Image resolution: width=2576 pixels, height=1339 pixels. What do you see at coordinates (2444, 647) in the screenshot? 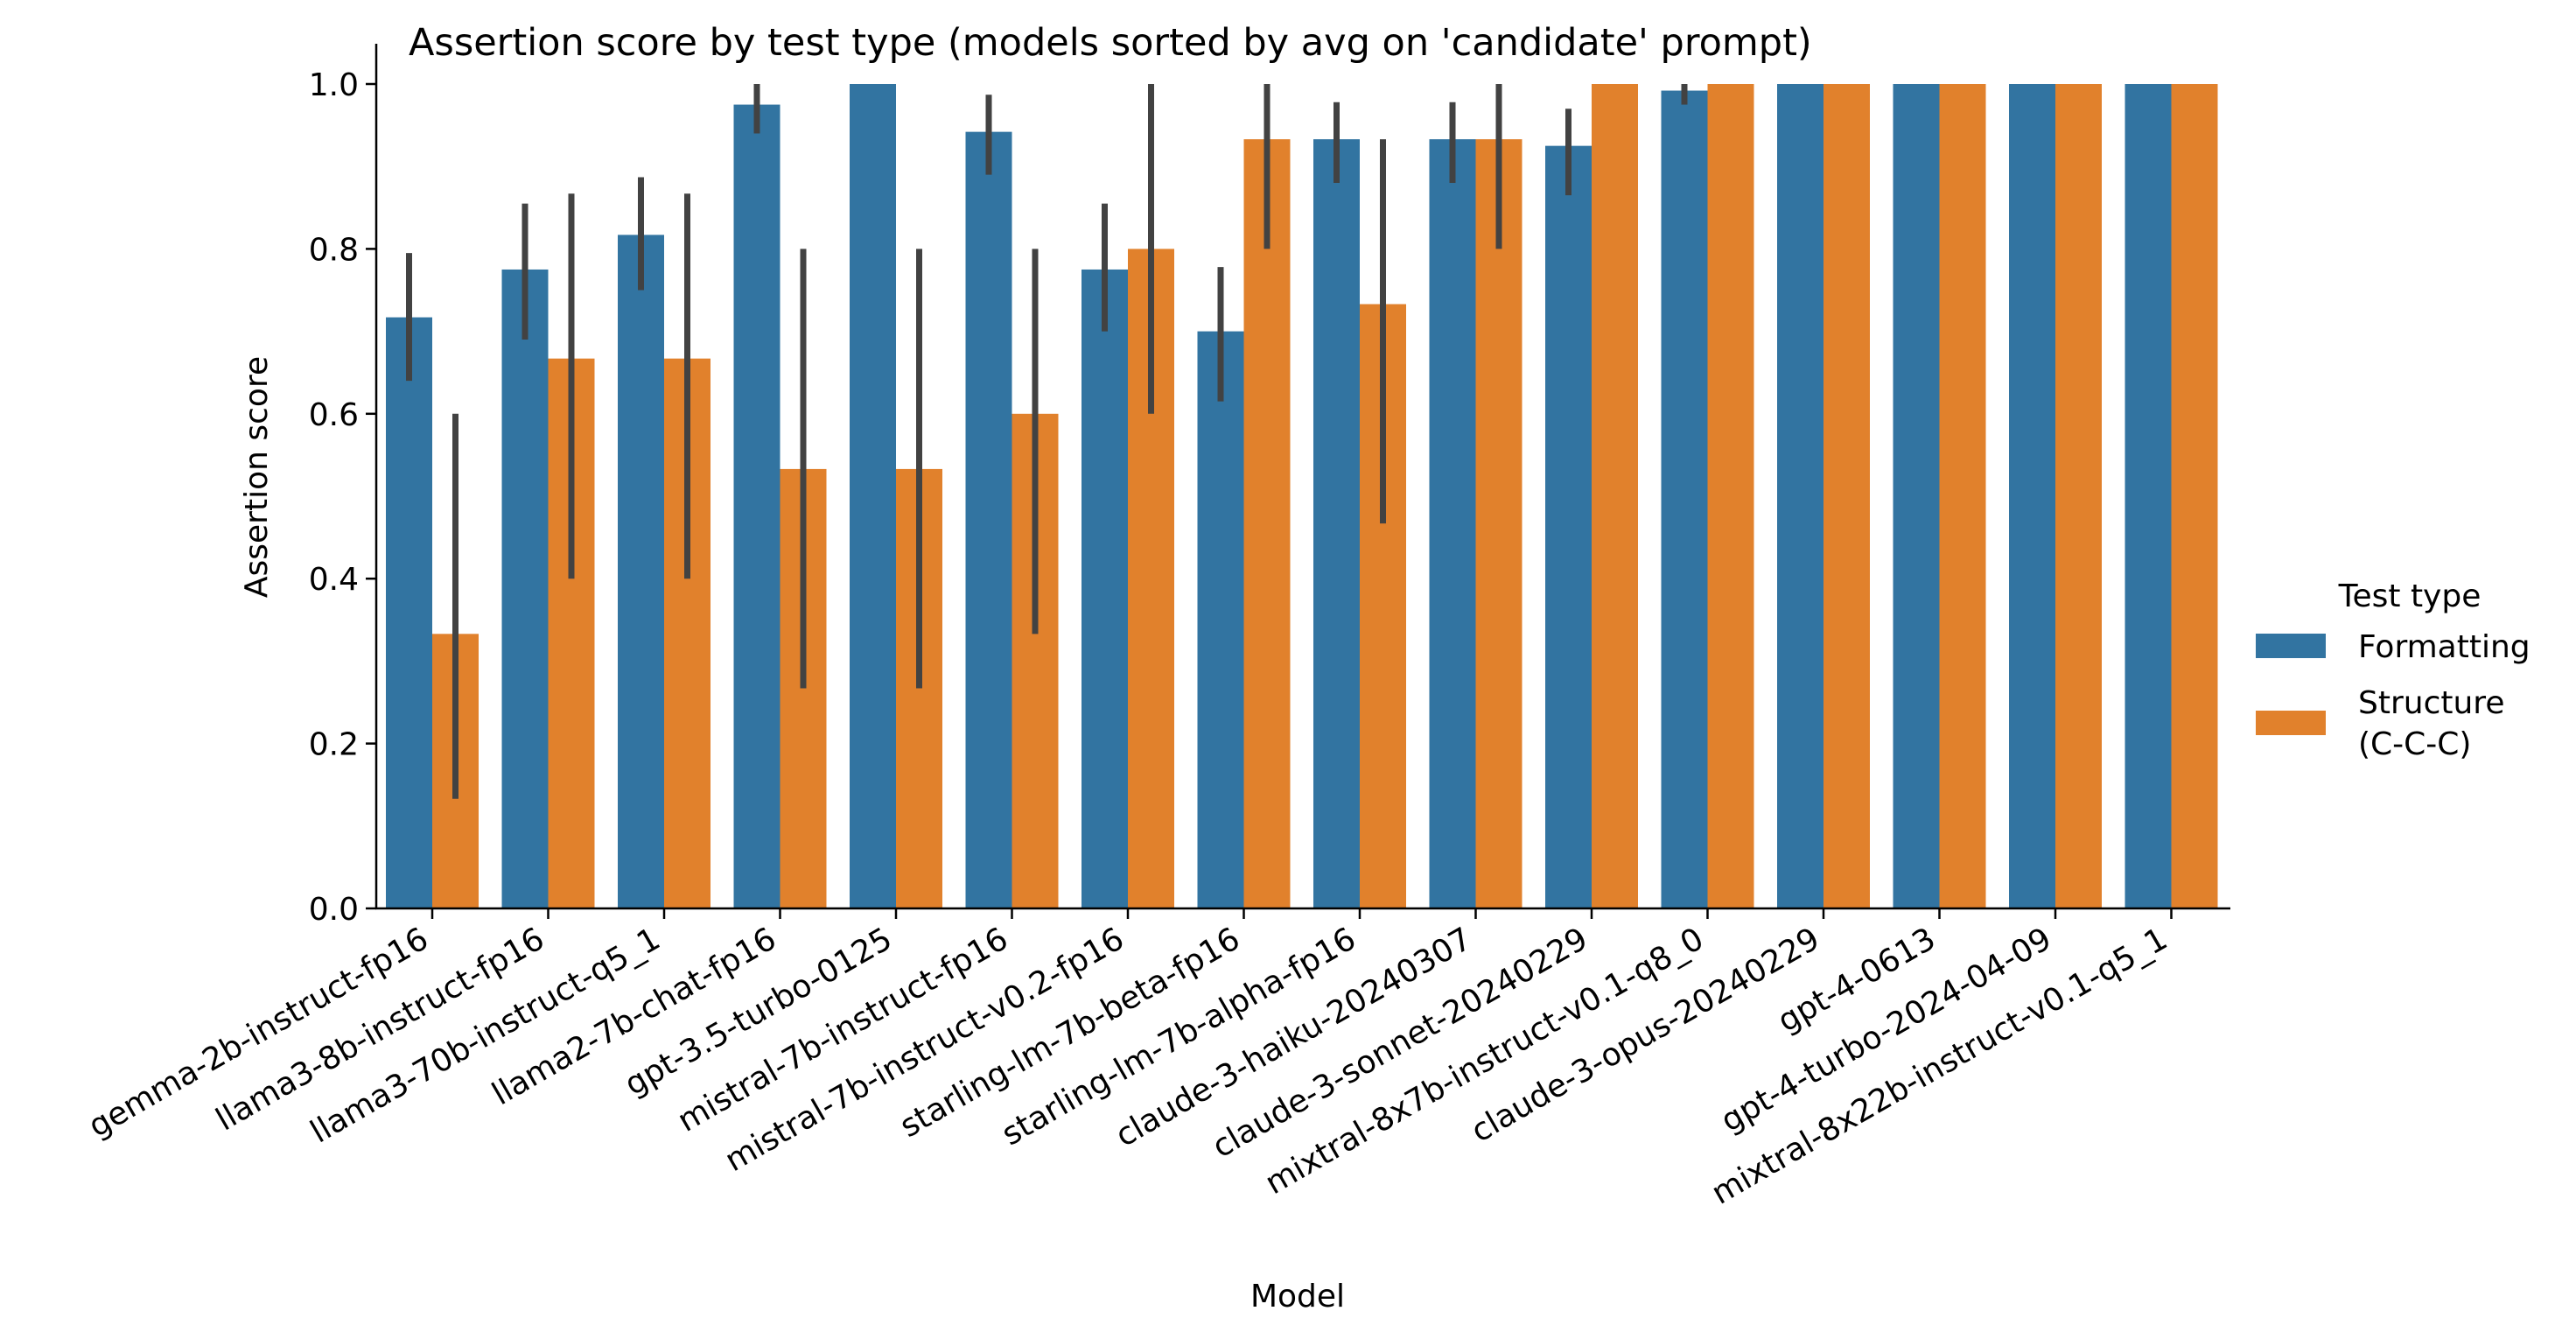
I see `legend-label-formatting: Formatting` at bounding box center [2444, 647].